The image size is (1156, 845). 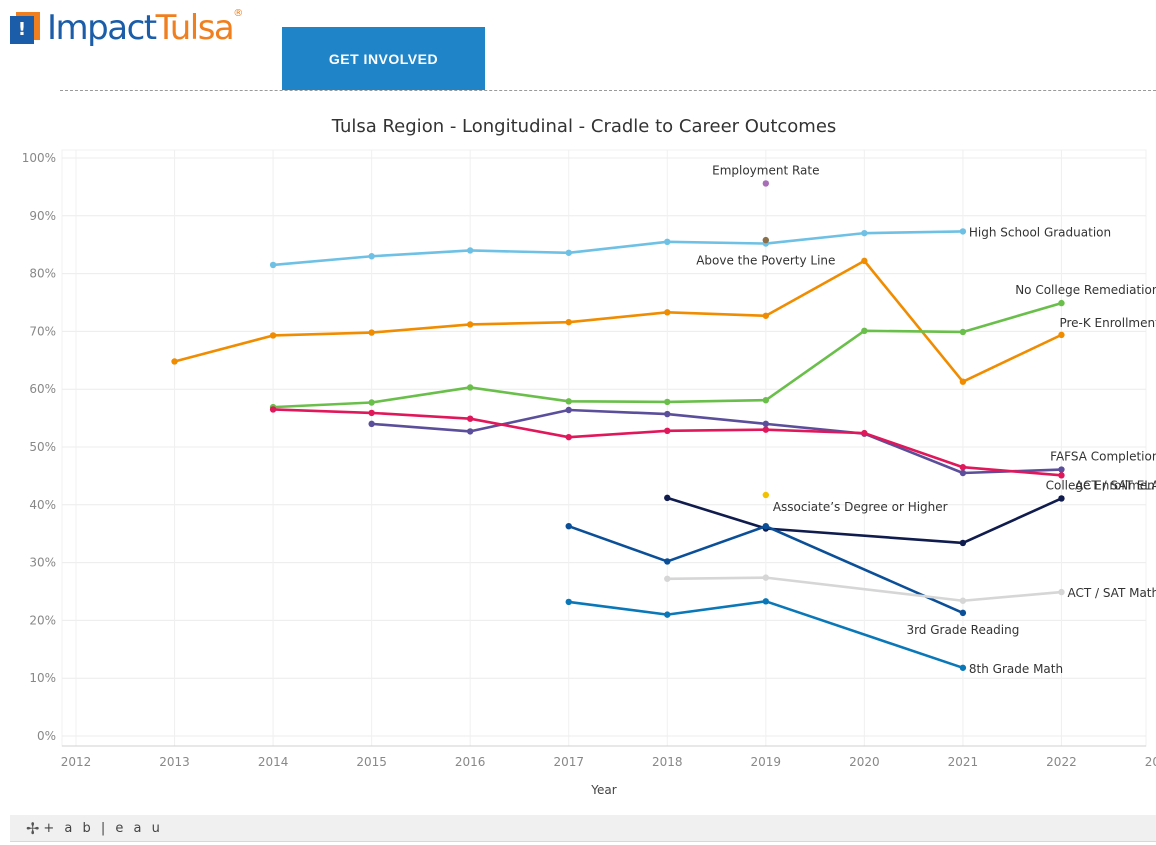 I want to click on series-annotation: College Enrollment, so click(x=1101, y=485).